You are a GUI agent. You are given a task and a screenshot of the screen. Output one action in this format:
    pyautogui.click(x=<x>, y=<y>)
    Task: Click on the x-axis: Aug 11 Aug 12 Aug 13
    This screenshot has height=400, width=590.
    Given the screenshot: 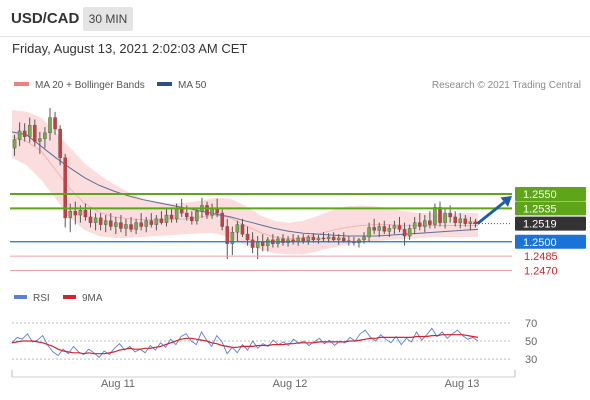 What is the action you would take?
    pyautogui.click(x=263, y=380)
    